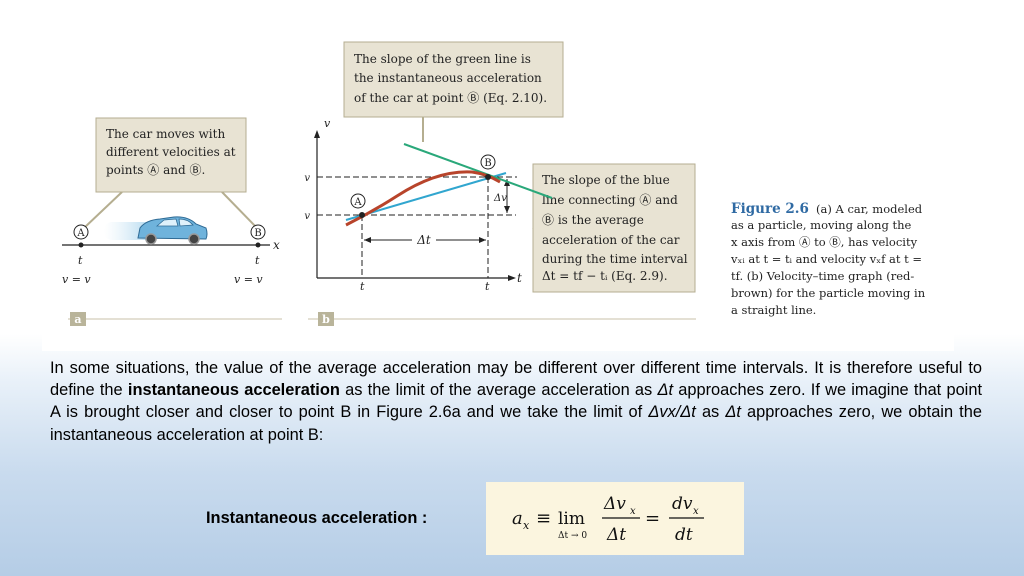  Describe the element at coordinates (248, 279) in the screenshot. I see `v-equals-vxf: v = v` at that location.